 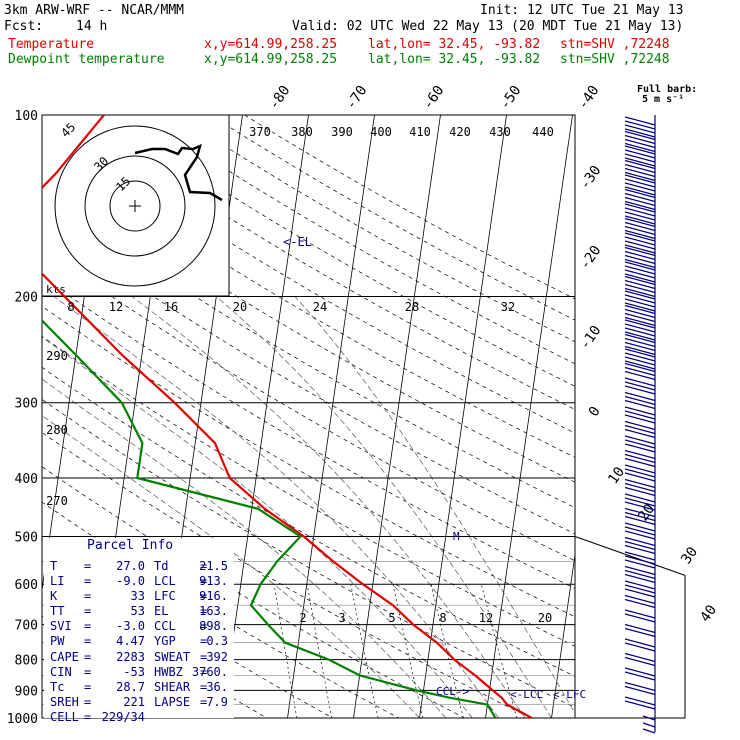 What do you see at coordinates (172, 656) in the screenshot?
I see `parcel-k2: SWEAT` at bounding box center [172, 656].